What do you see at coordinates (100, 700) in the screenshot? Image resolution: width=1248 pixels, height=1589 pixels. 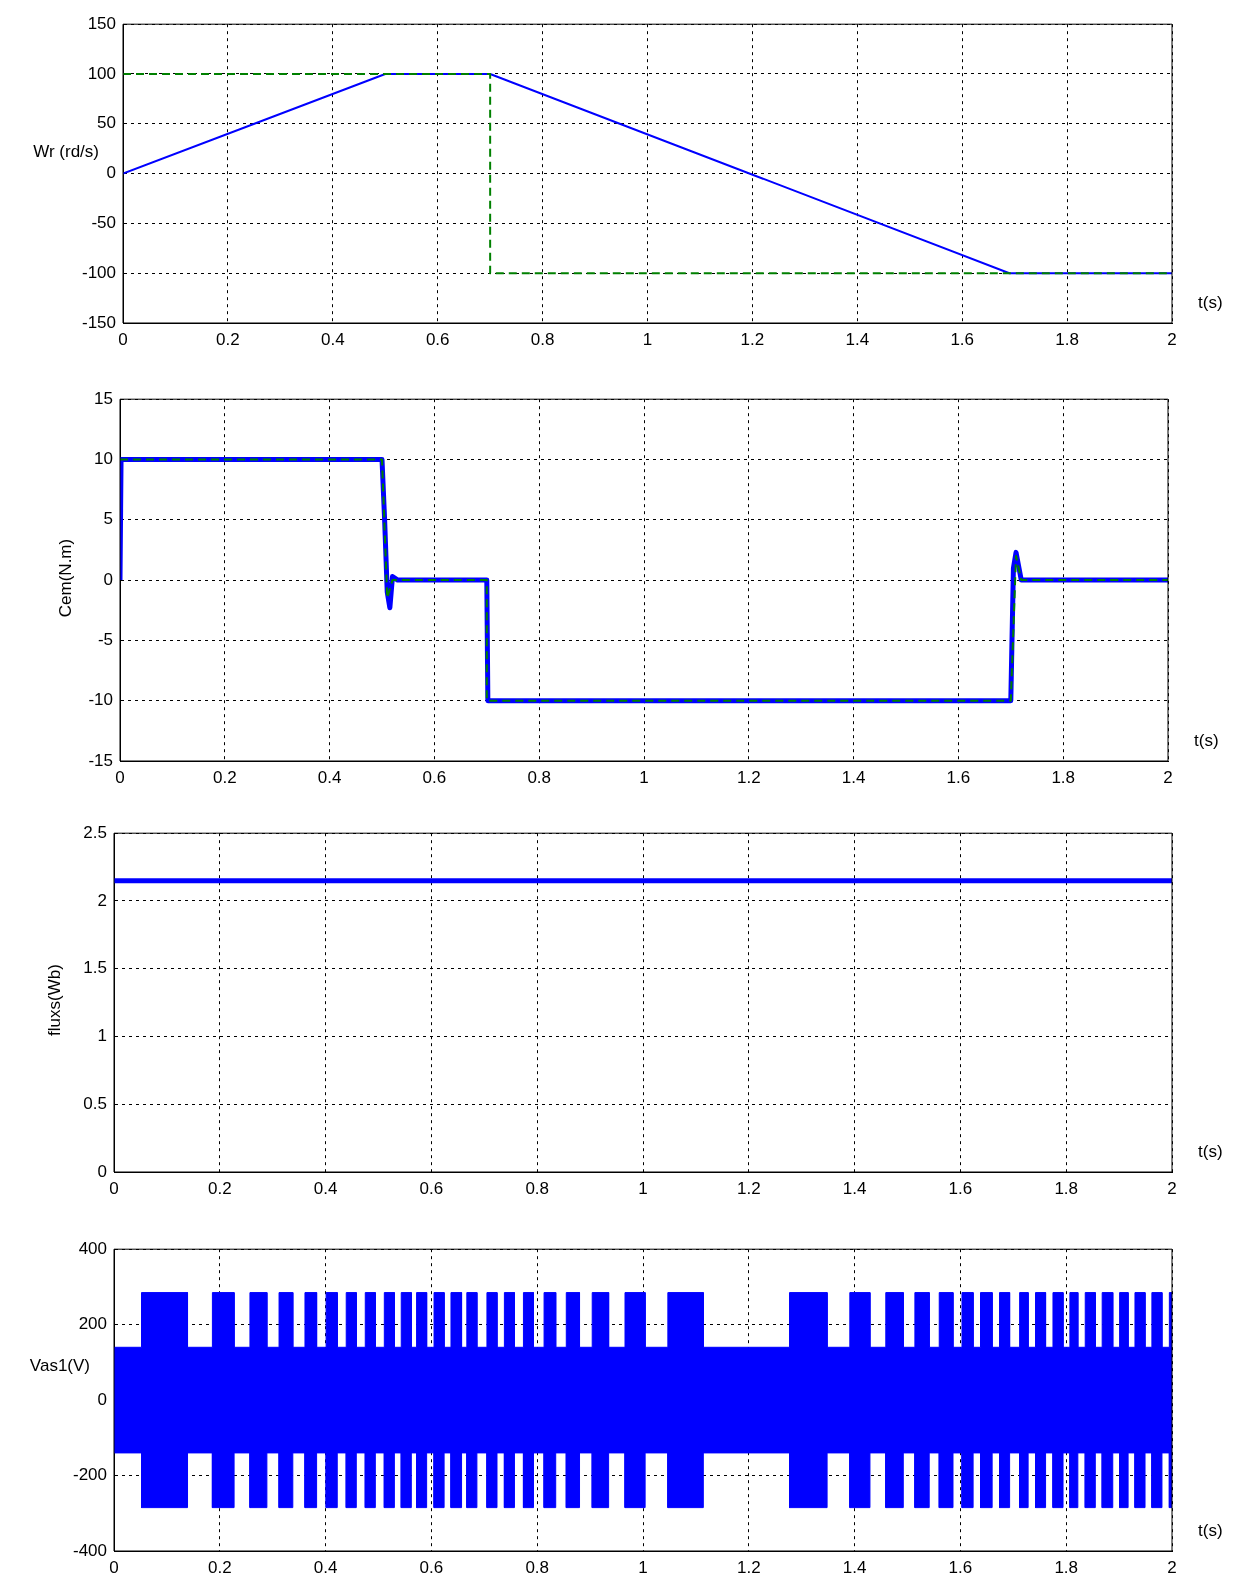 I see `y-tick-label: -10` at bounding box center [100, 700].